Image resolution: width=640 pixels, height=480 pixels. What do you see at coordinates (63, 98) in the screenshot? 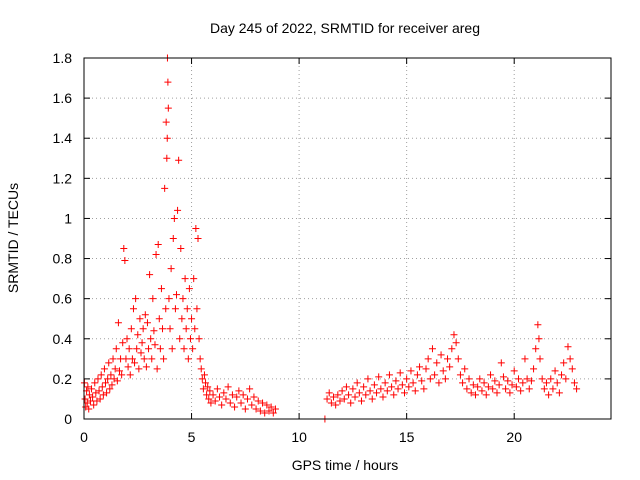
I see `y-tick-label: 1.6` at bounding box center [63, 98].